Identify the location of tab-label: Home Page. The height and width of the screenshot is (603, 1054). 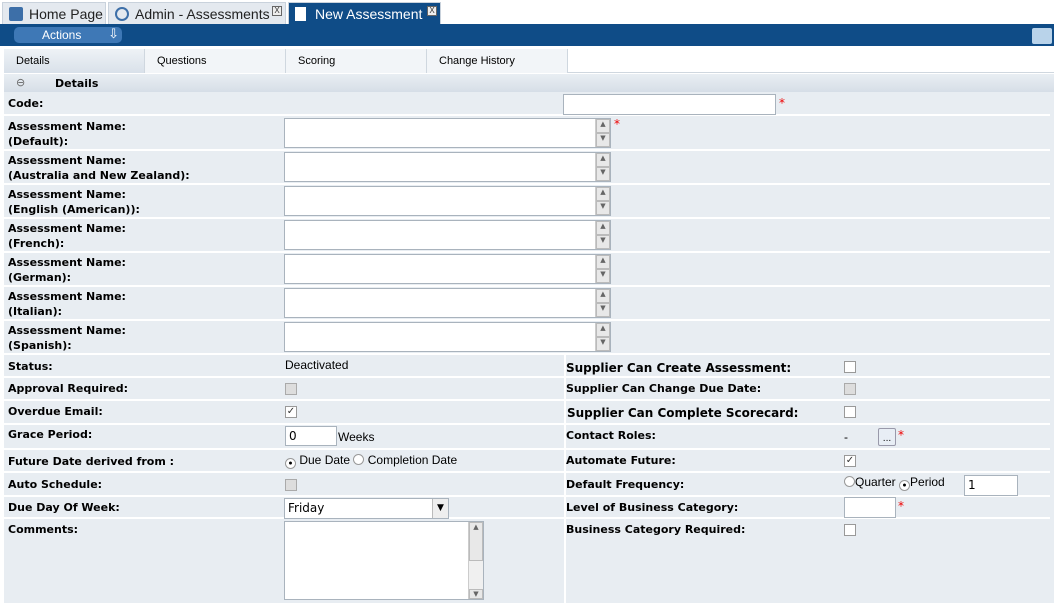
(66, 14).